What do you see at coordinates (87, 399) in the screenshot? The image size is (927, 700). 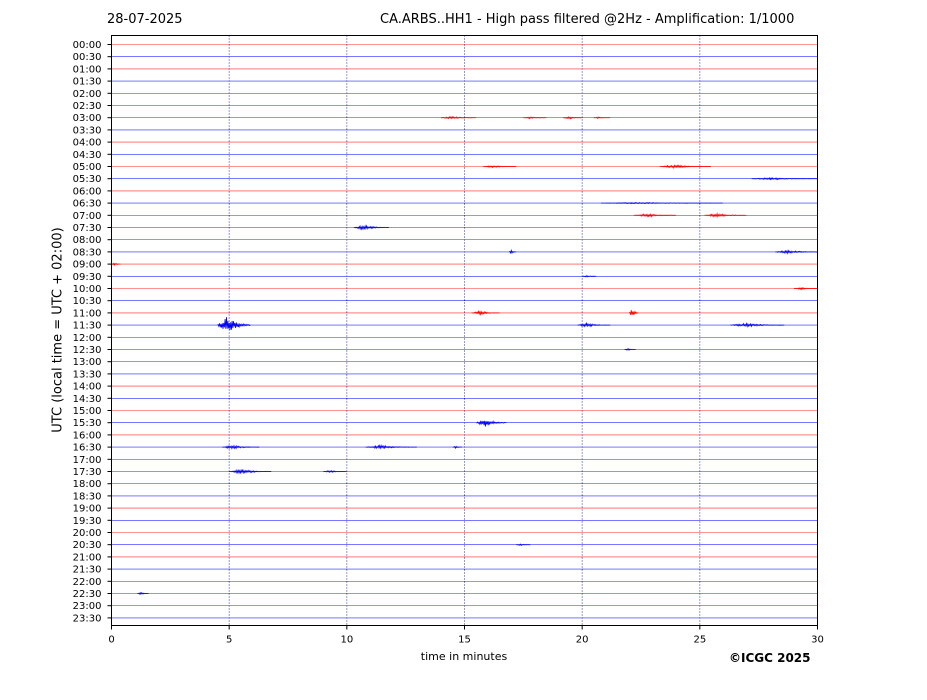 I see `y-tick-label: 14:30` at bounding box center [87, 399].